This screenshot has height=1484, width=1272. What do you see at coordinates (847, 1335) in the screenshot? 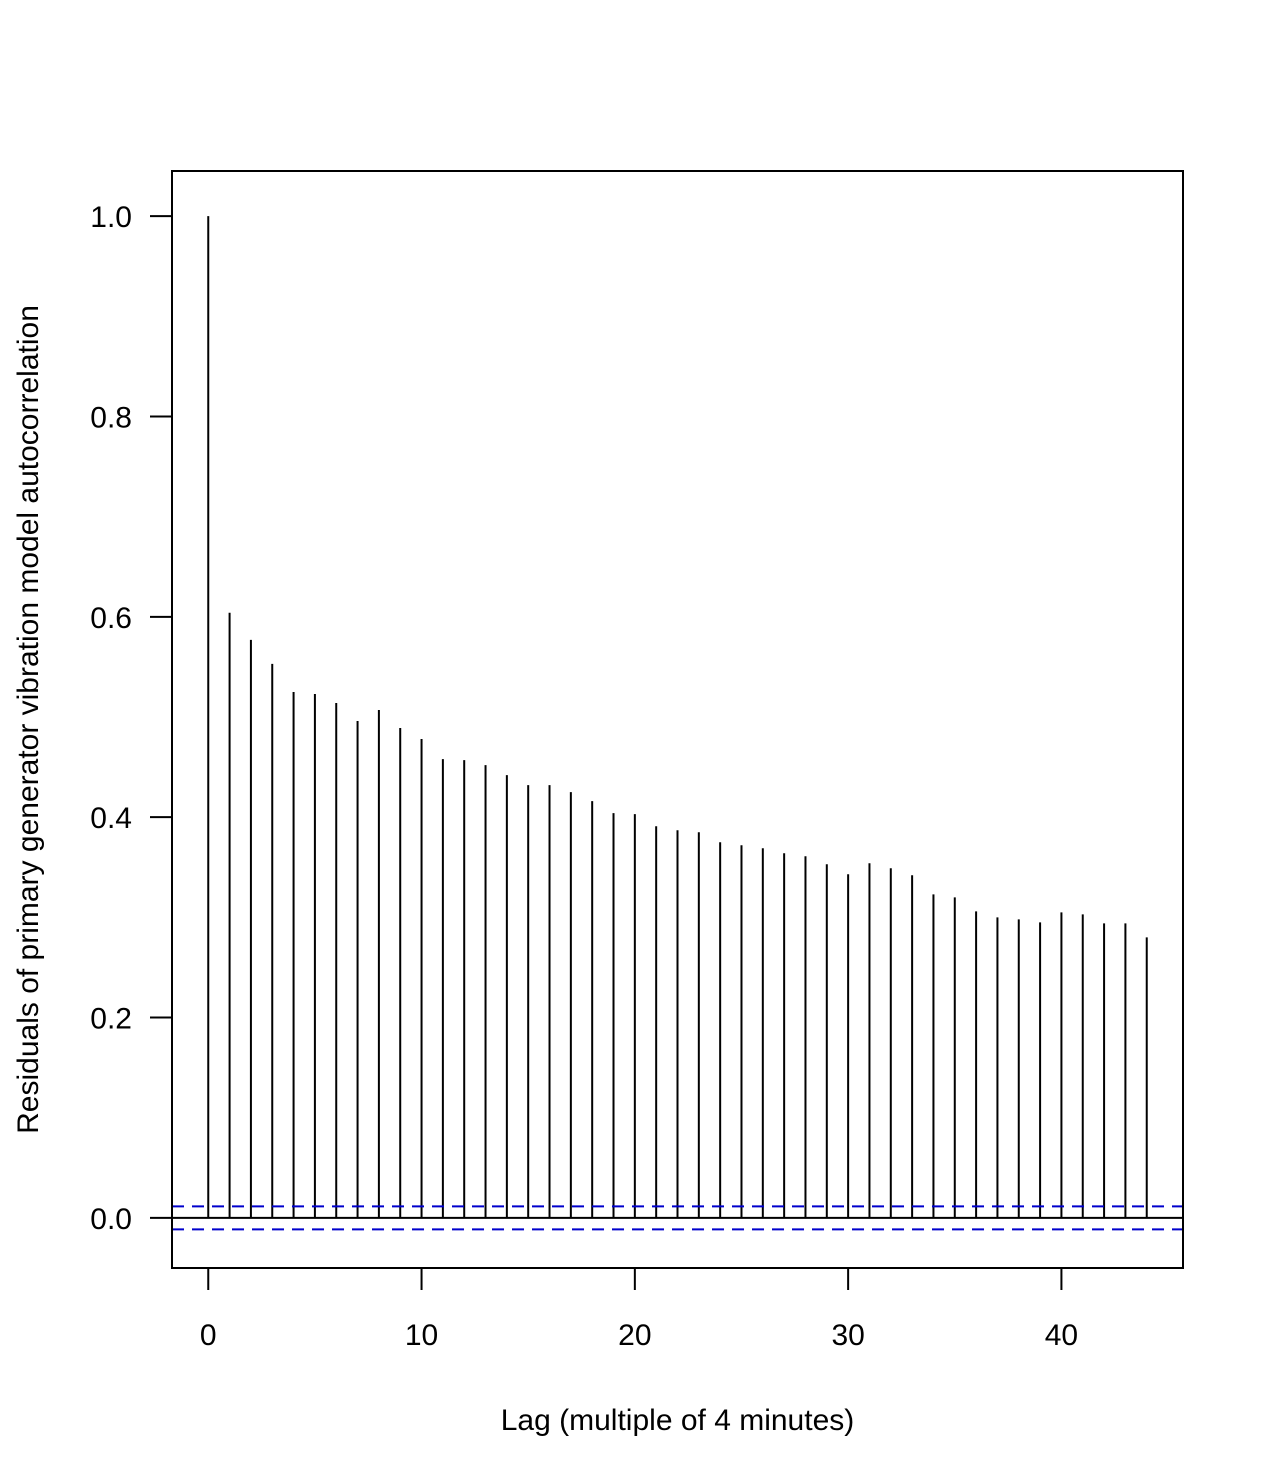
I see `x-tick-label-30: 30` at bounding box center [847, 1335].